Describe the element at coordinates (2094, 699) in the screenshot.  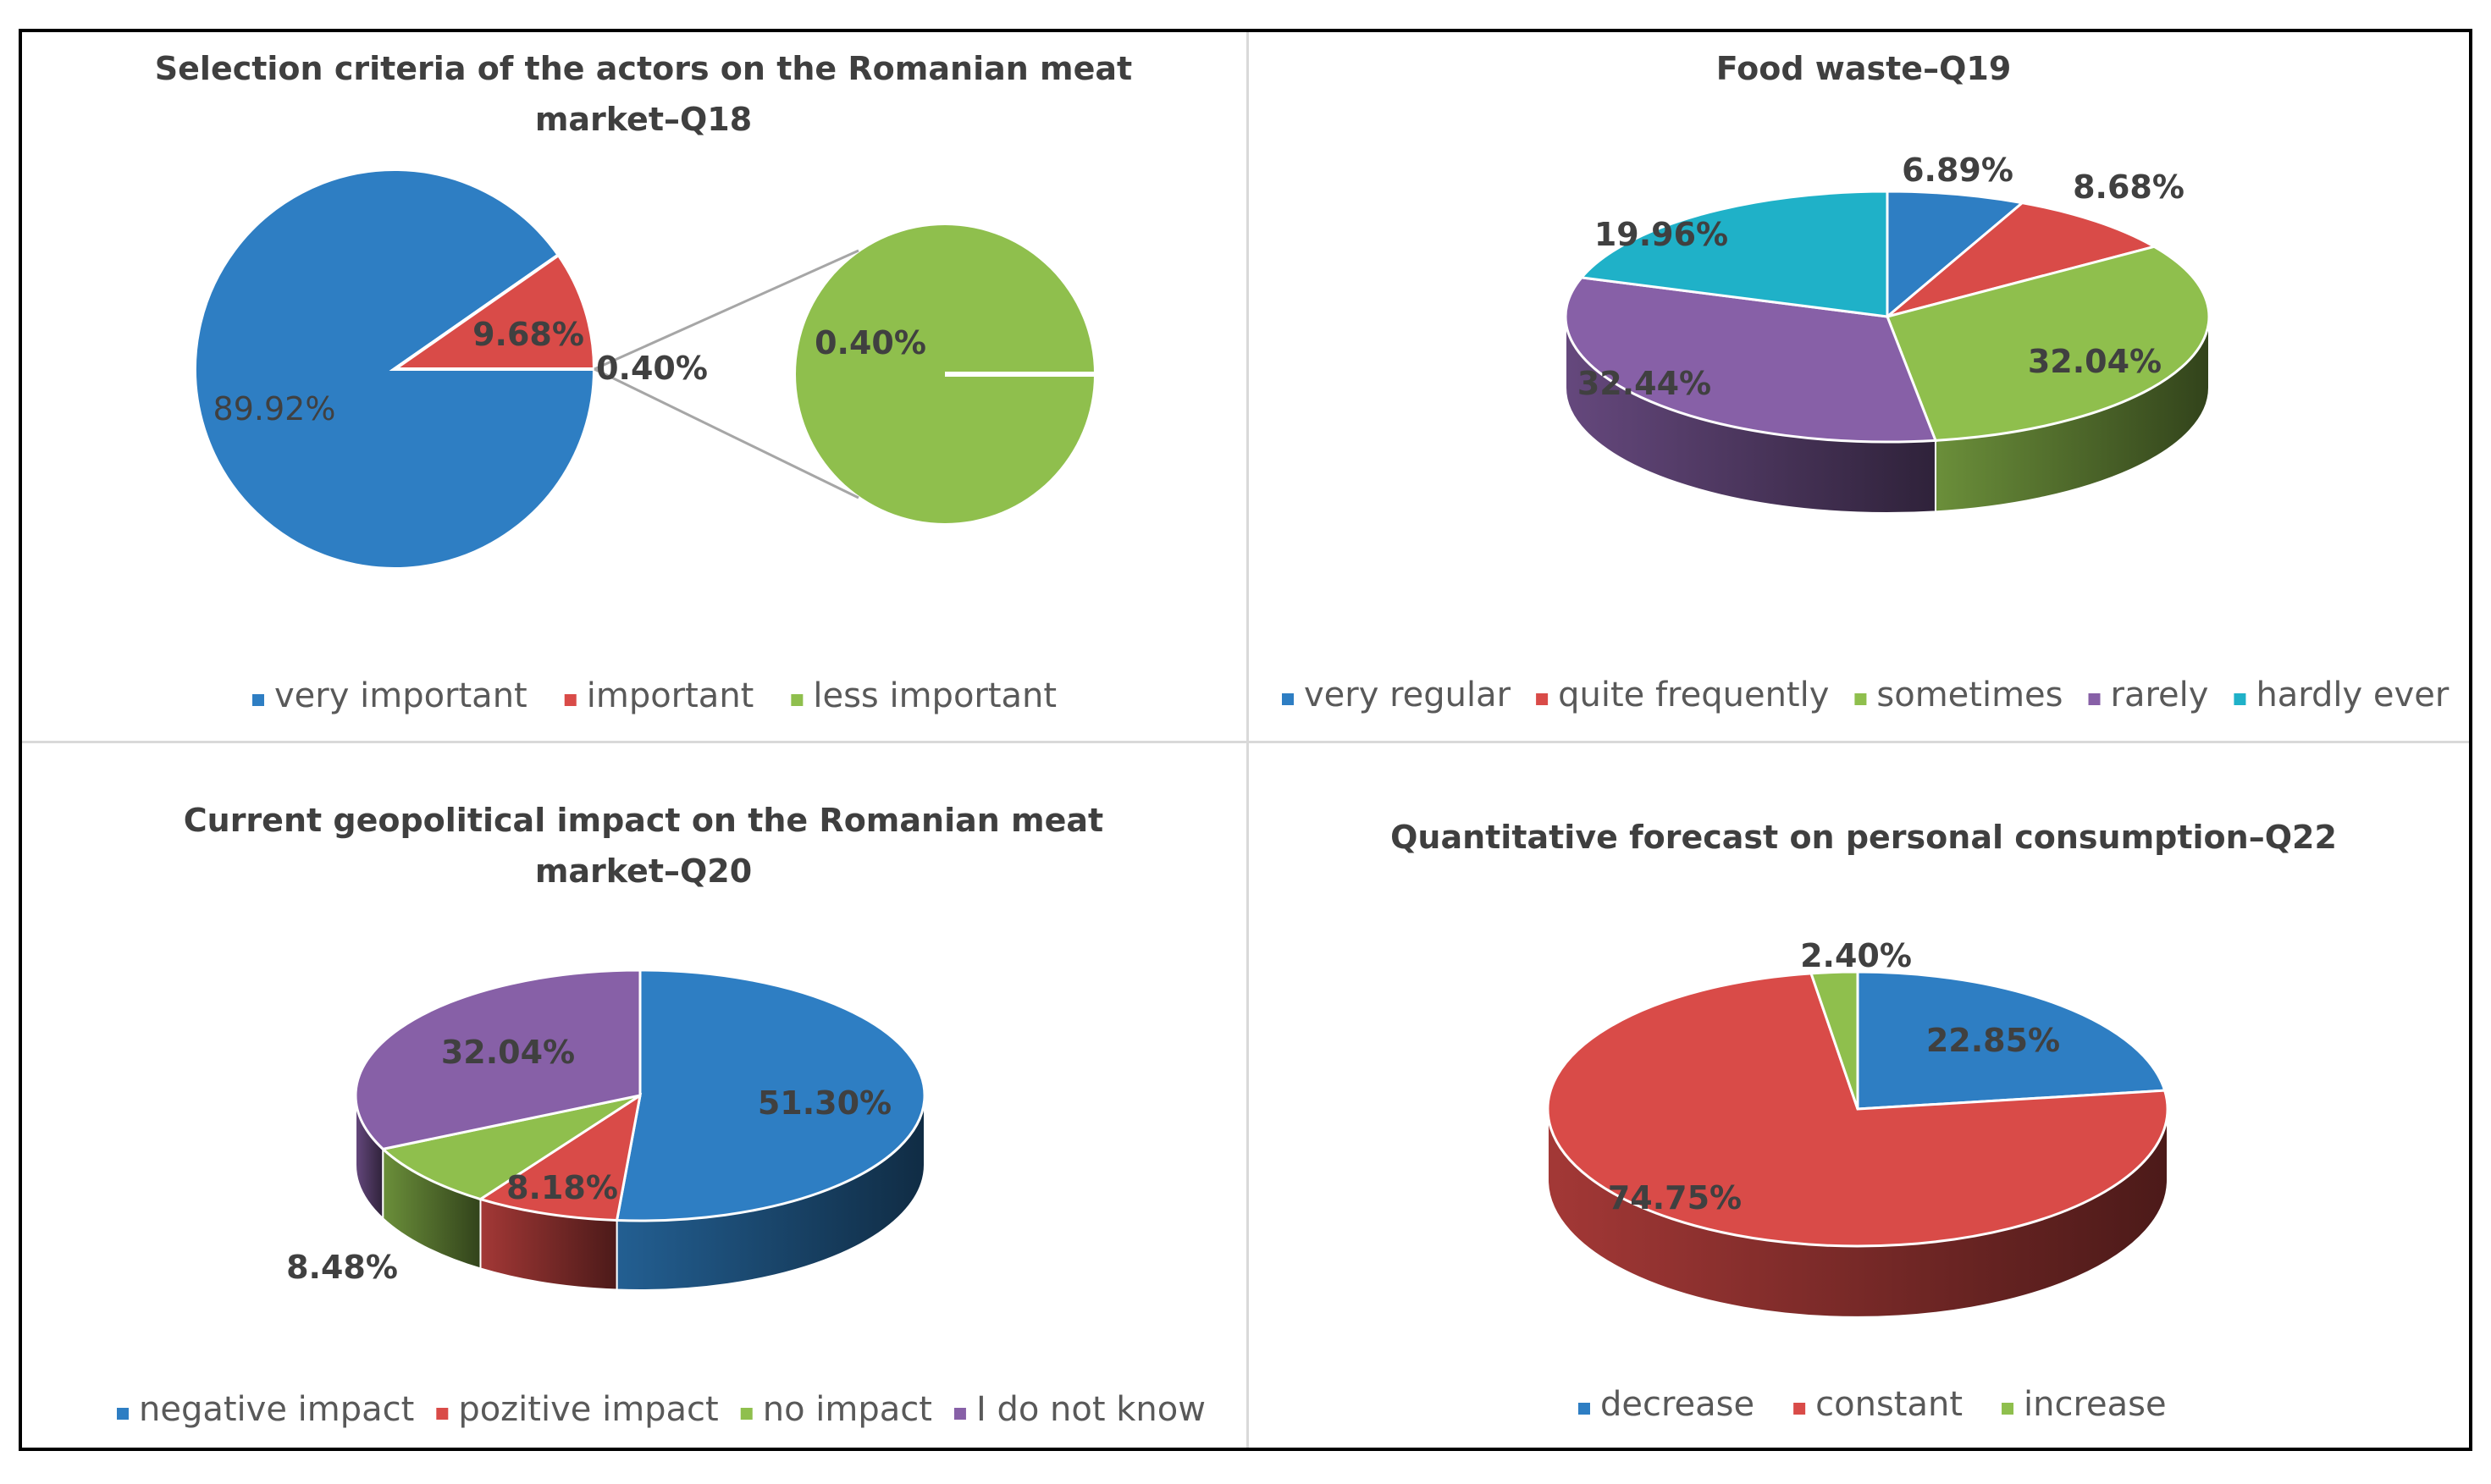
I see `legend-swatch-rarely` at that location.